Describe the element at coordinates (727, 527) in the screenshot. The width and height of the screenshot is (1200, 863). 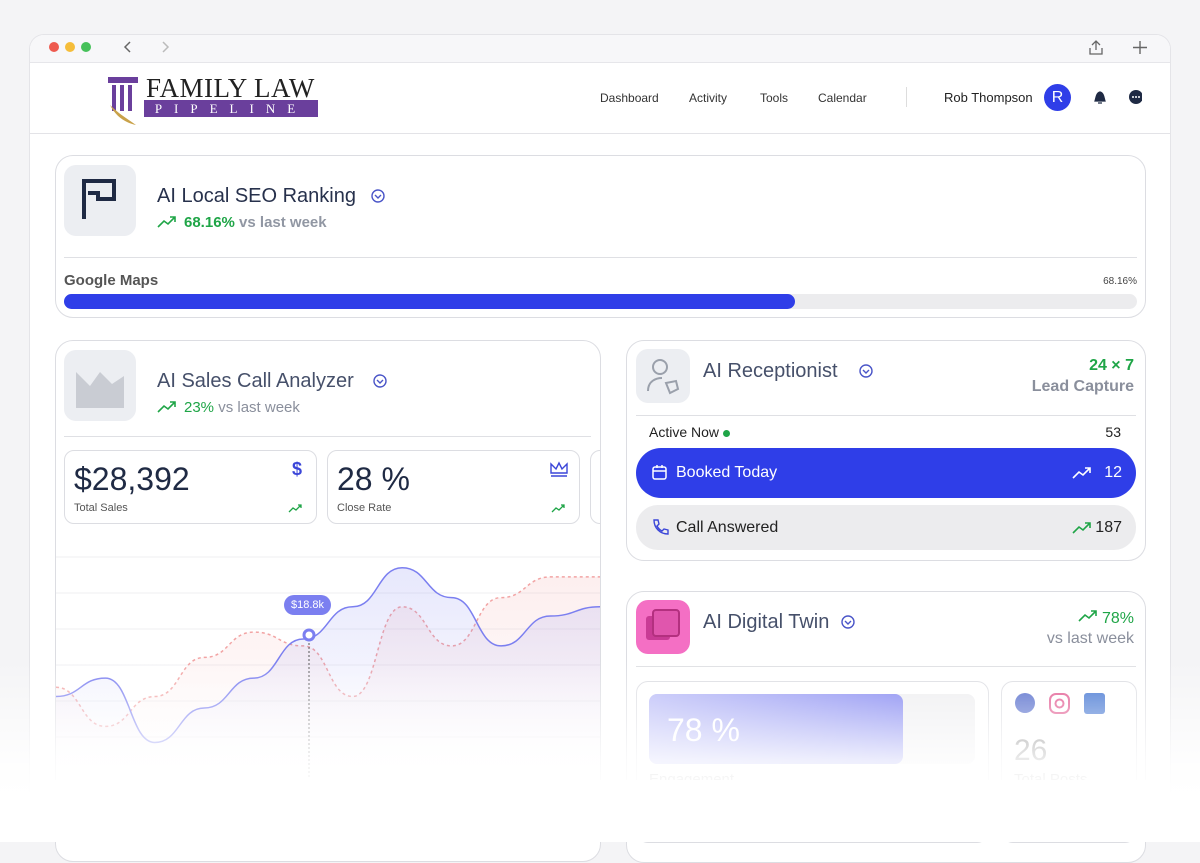
I see `row-label: Call Answered` at that location.